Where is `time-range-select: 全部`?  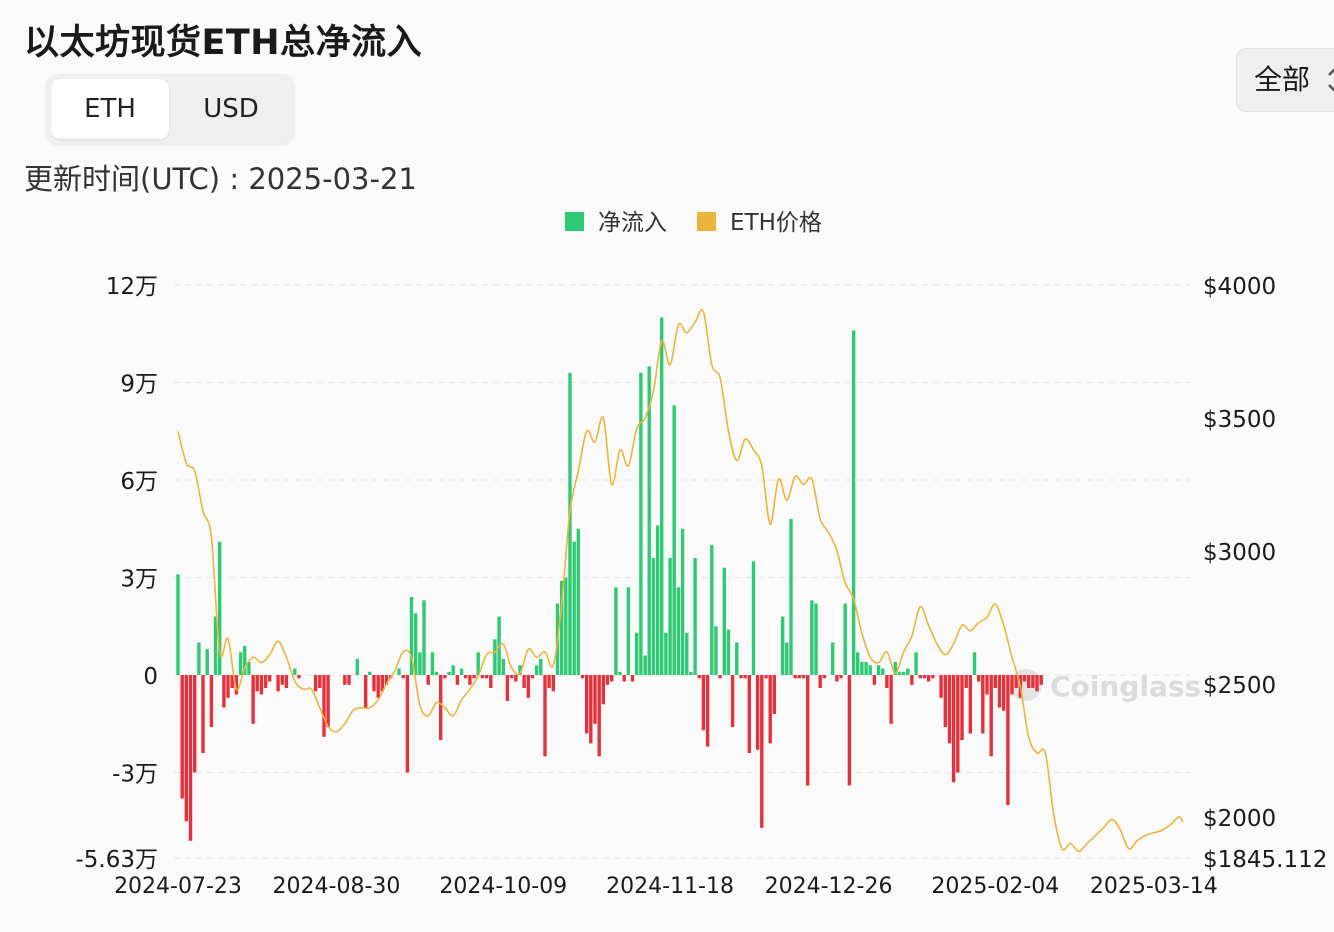 time-range-select: 全部 is located at coordinates (1285, 80).